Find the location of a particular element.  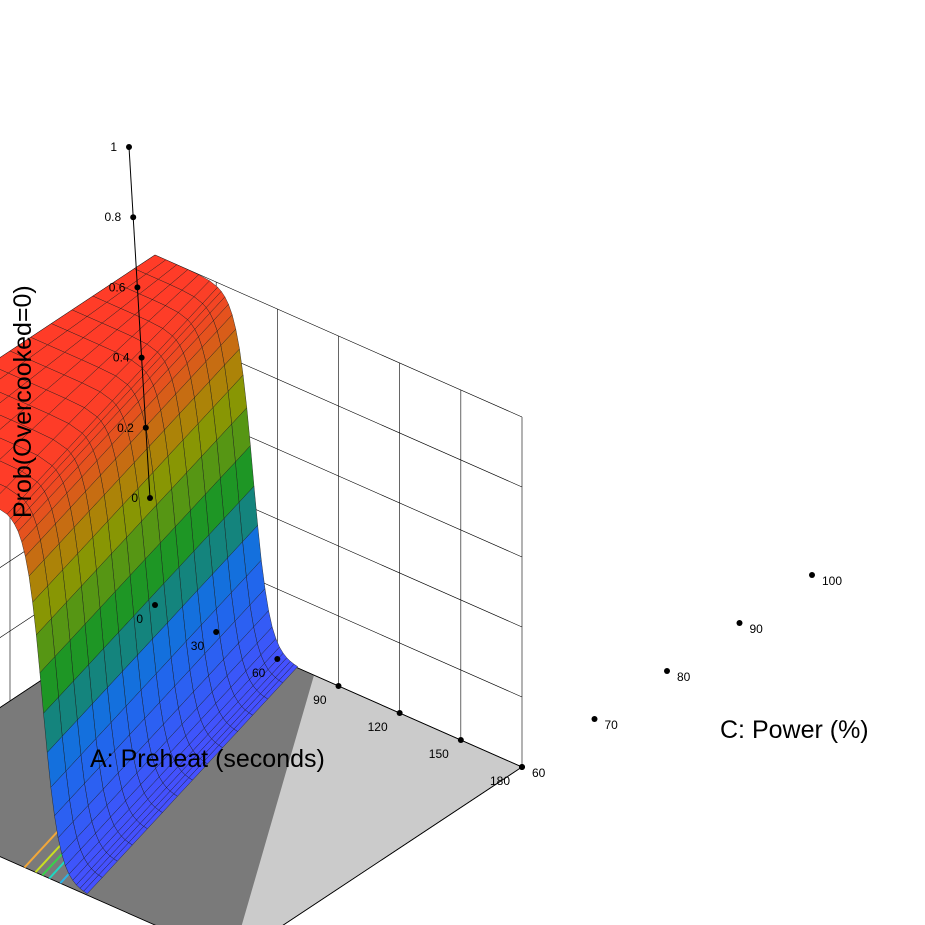

surface-patch is located at coordinates (93, 884).